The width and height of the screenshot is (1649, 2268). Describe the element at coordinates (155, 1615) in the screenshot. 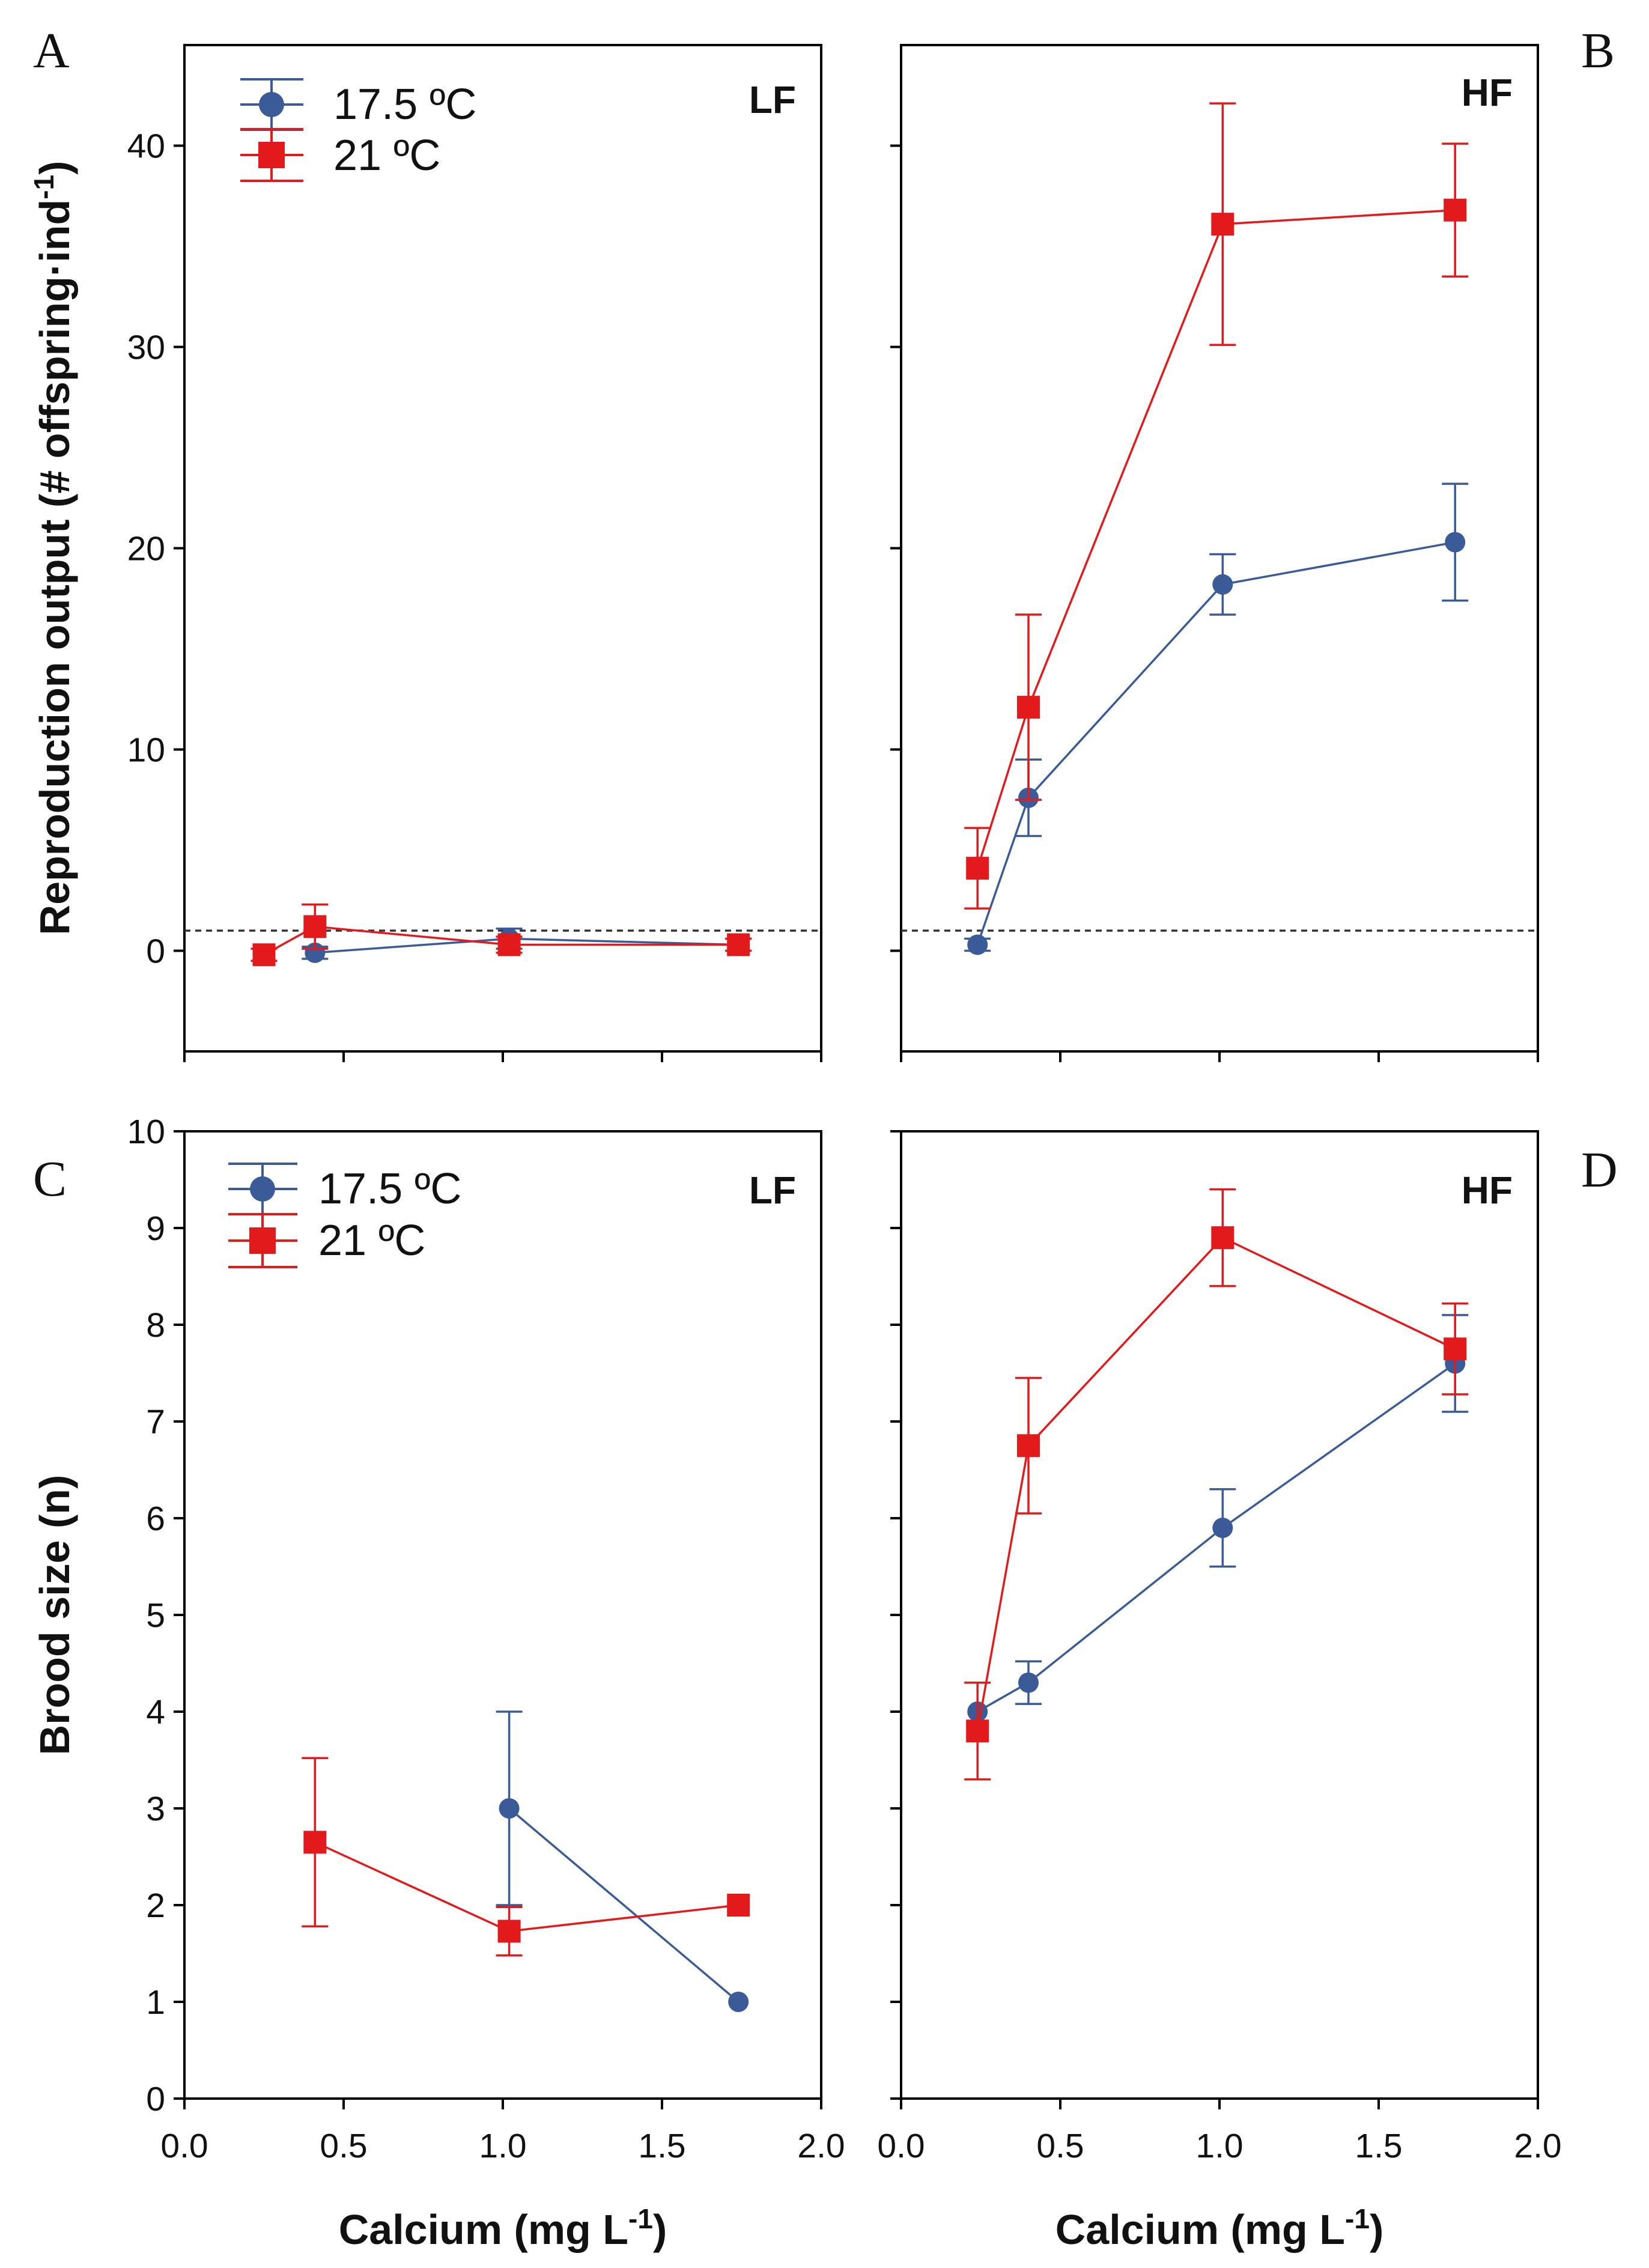

I see `panel-c-y-tick-label: 5` at that location.